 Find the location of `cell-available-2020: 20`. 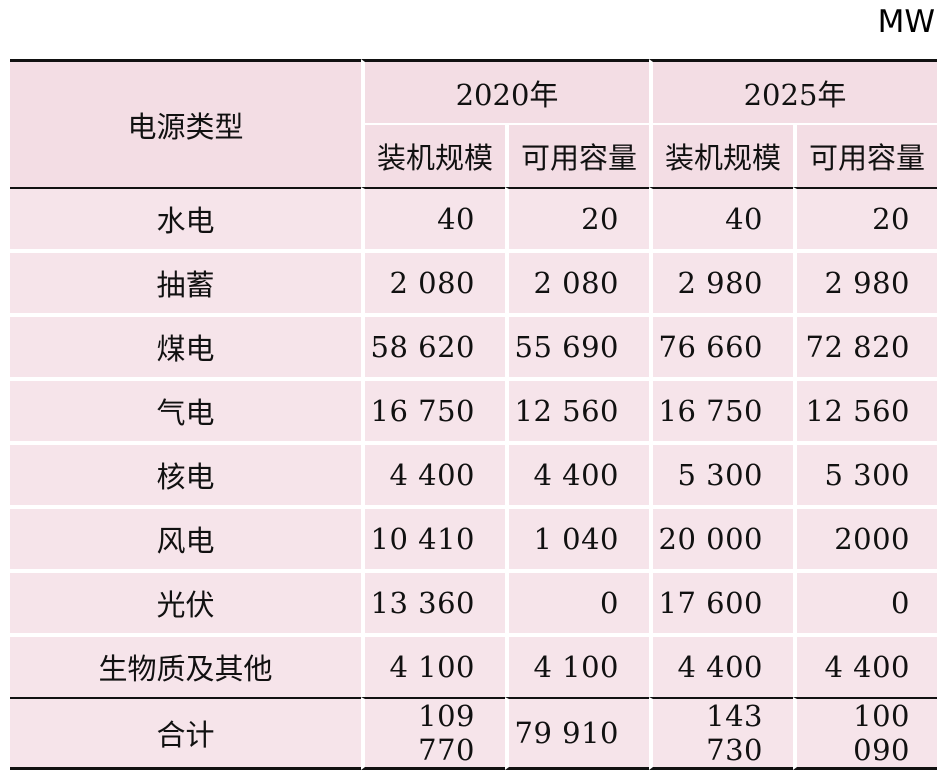

cell-available-2020: 20 is located at coordinates (577, 218).